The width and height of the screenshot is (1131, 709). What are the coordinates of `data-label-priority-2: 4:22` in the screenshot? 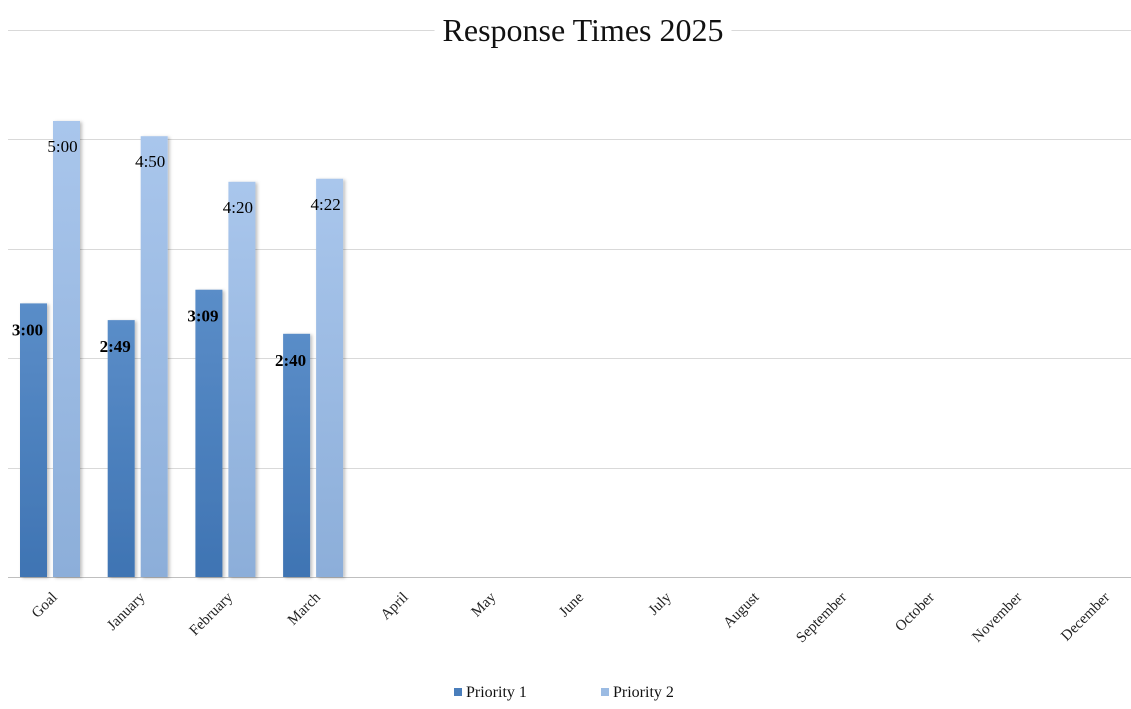 It's located at (325, 204).